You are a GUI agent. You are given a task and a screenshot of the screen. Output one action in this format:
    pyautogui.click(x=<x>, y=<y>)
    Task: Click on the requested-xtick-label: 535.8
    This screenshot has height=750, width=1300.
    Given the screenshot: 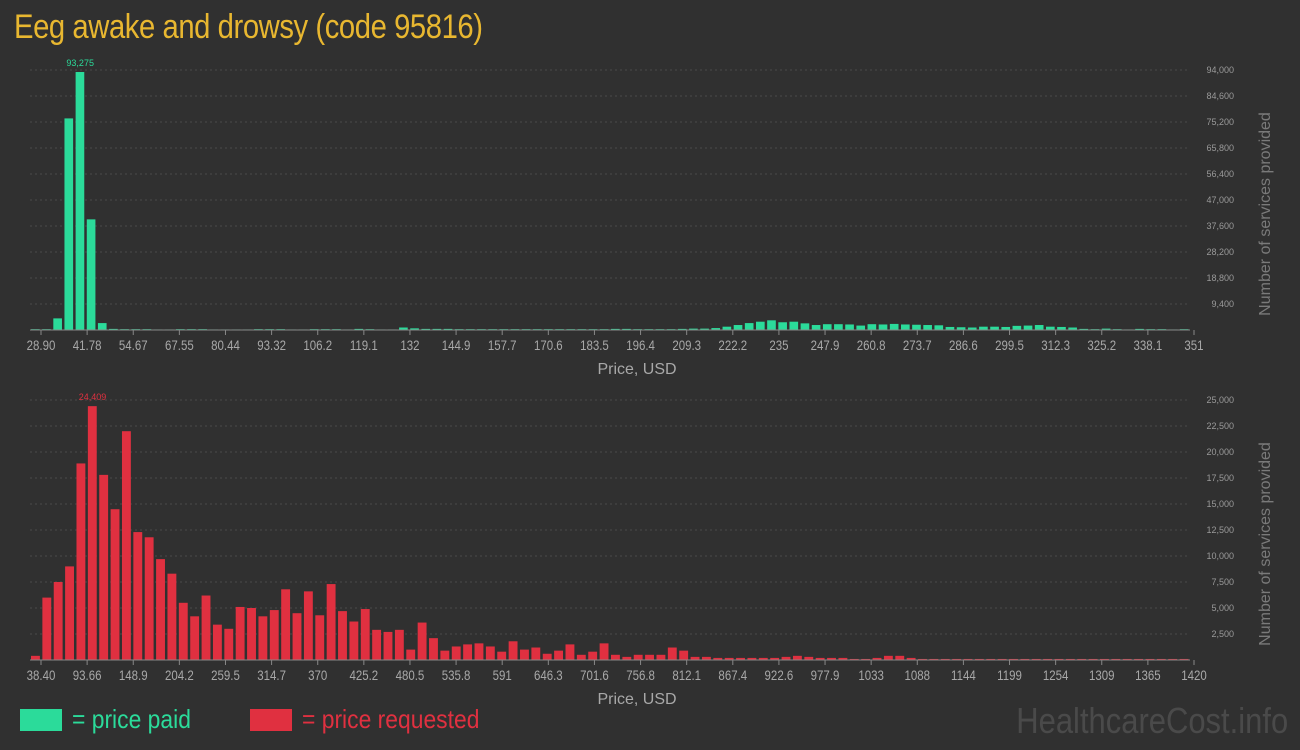 What is the action you would take?
    pyautogui.click(x=456, y=675)
    